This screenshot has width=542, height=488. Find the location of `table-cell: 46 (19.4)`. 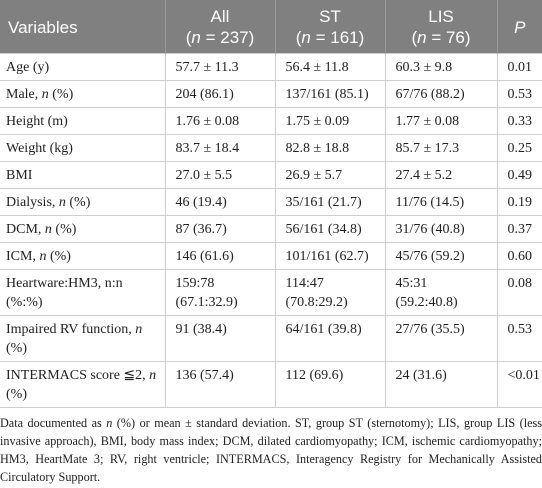

table-cell: 46 (19.4) is located at coordinates (220, 202).